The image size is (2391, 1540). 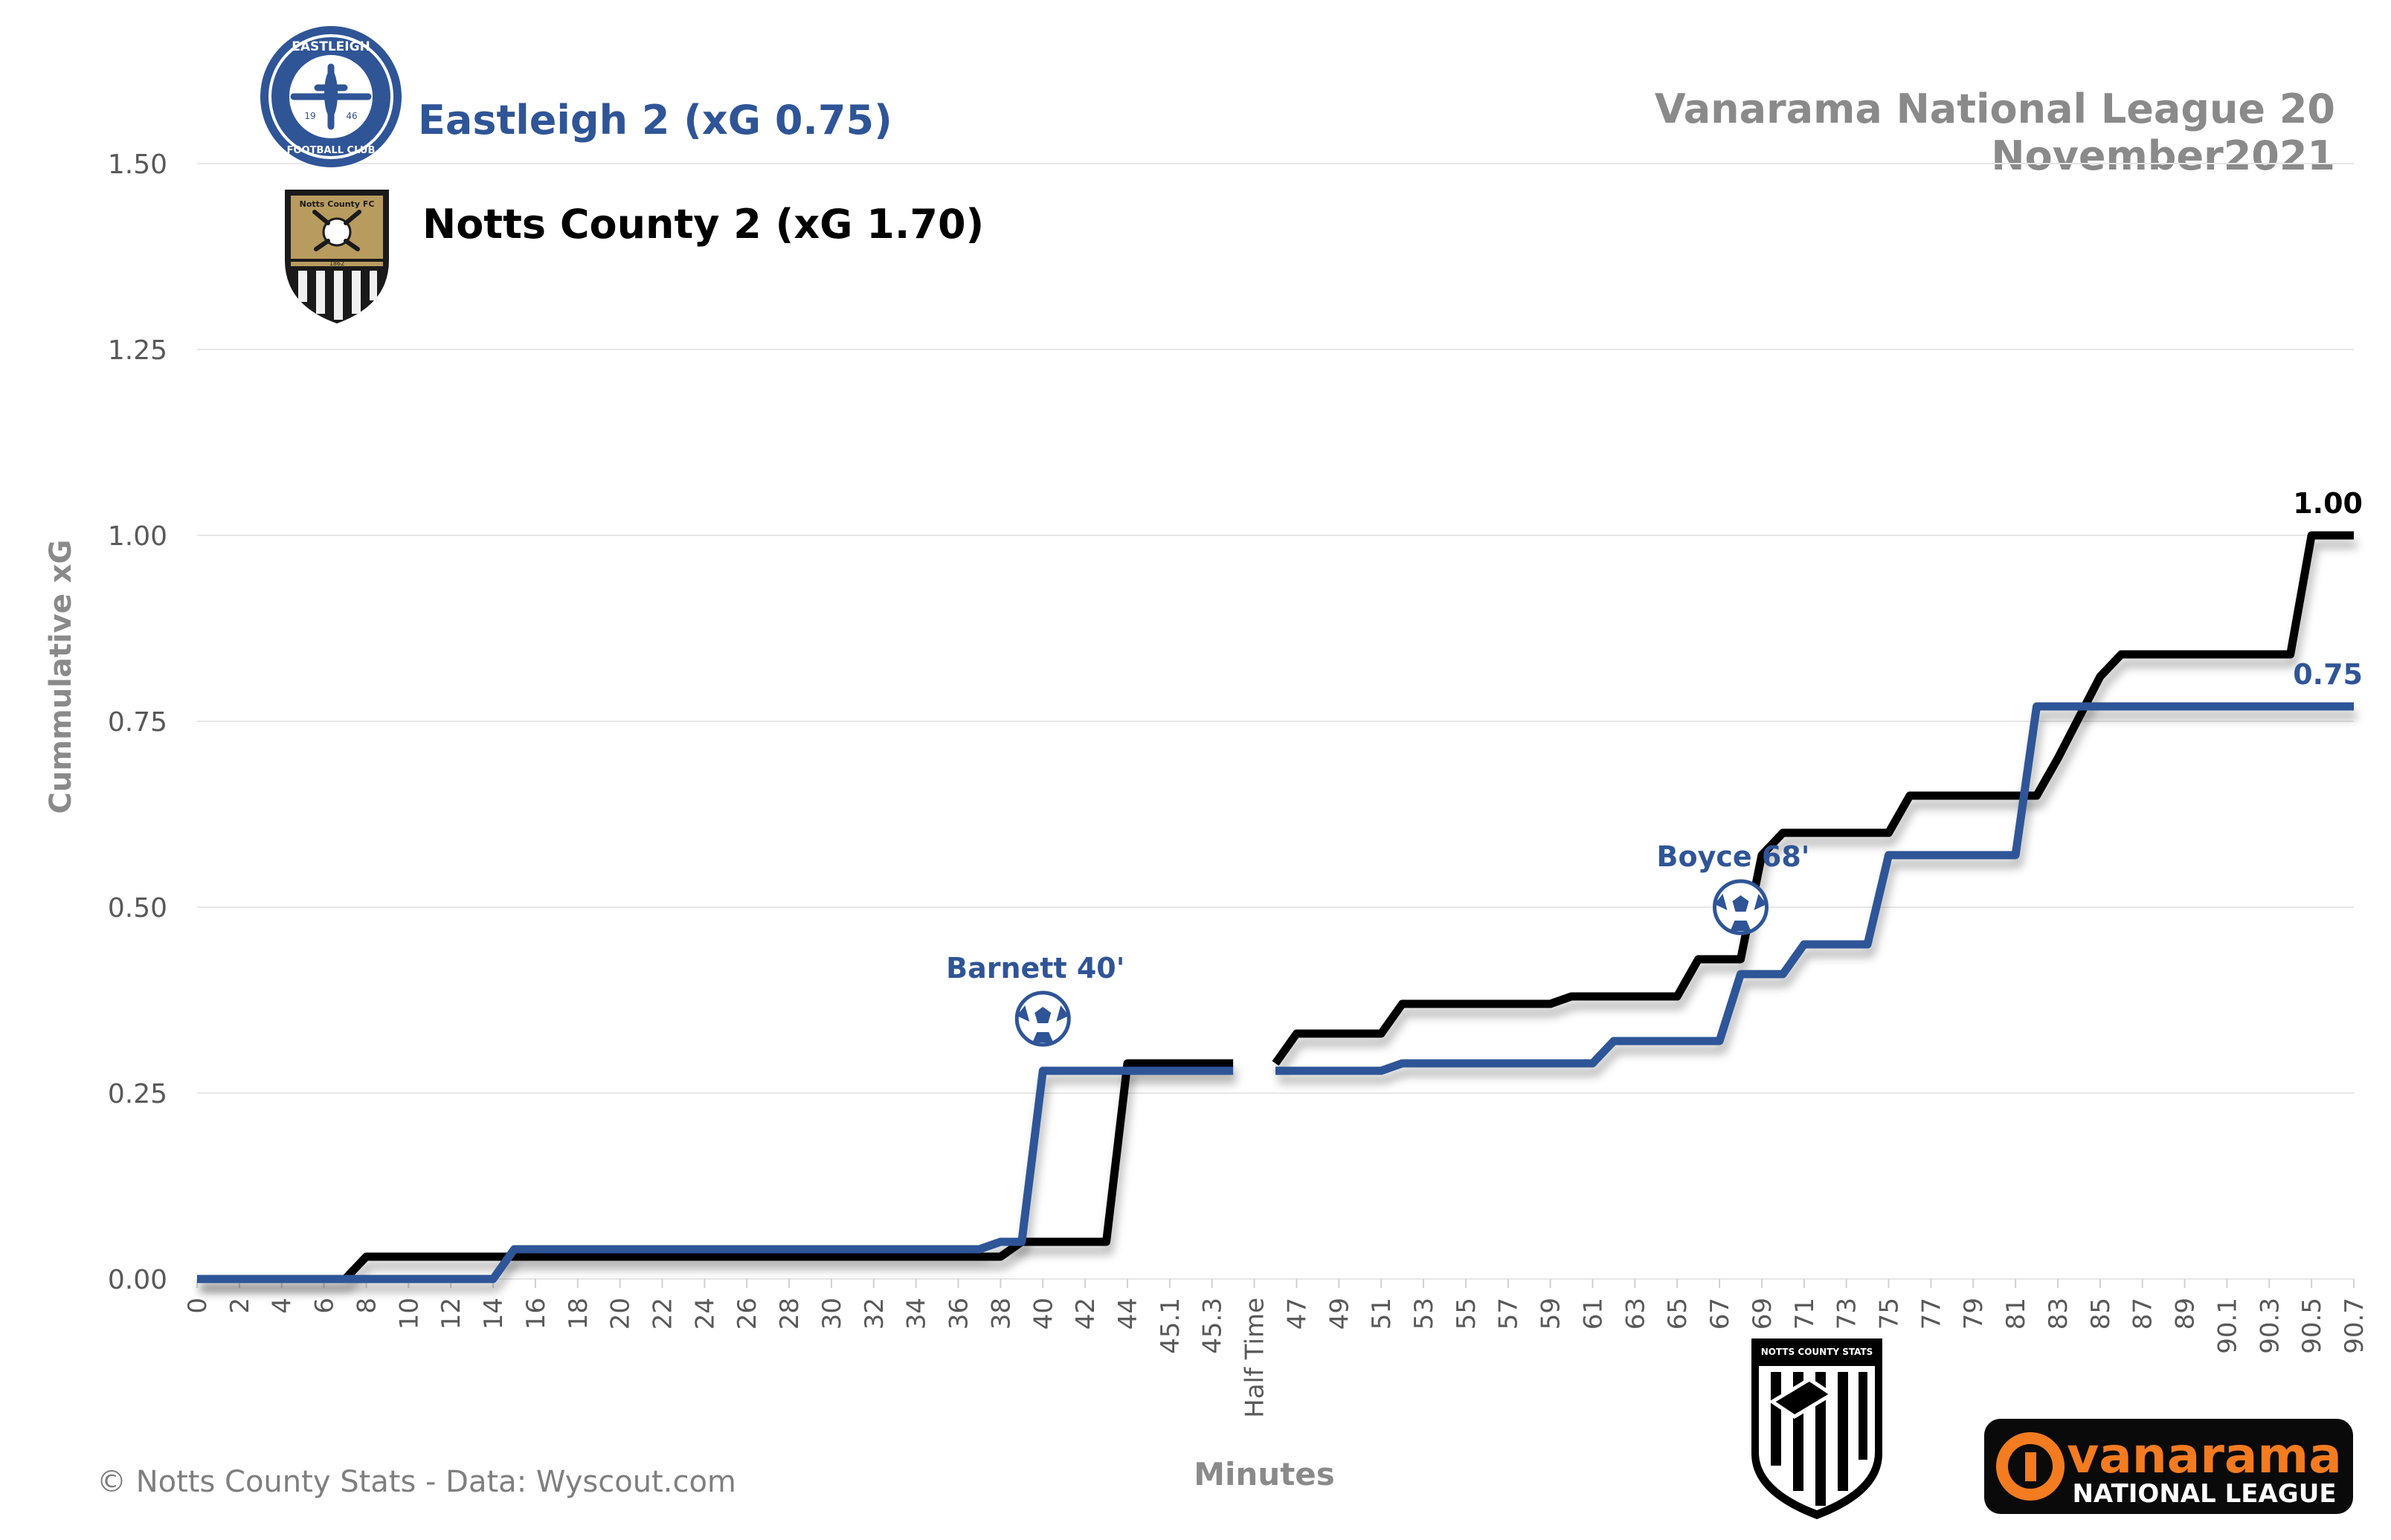 What do you see at coordinates (1635, 1314) in the screenshot?
I see `x-tick-label: 63` at bounding box center [1635, 1314].